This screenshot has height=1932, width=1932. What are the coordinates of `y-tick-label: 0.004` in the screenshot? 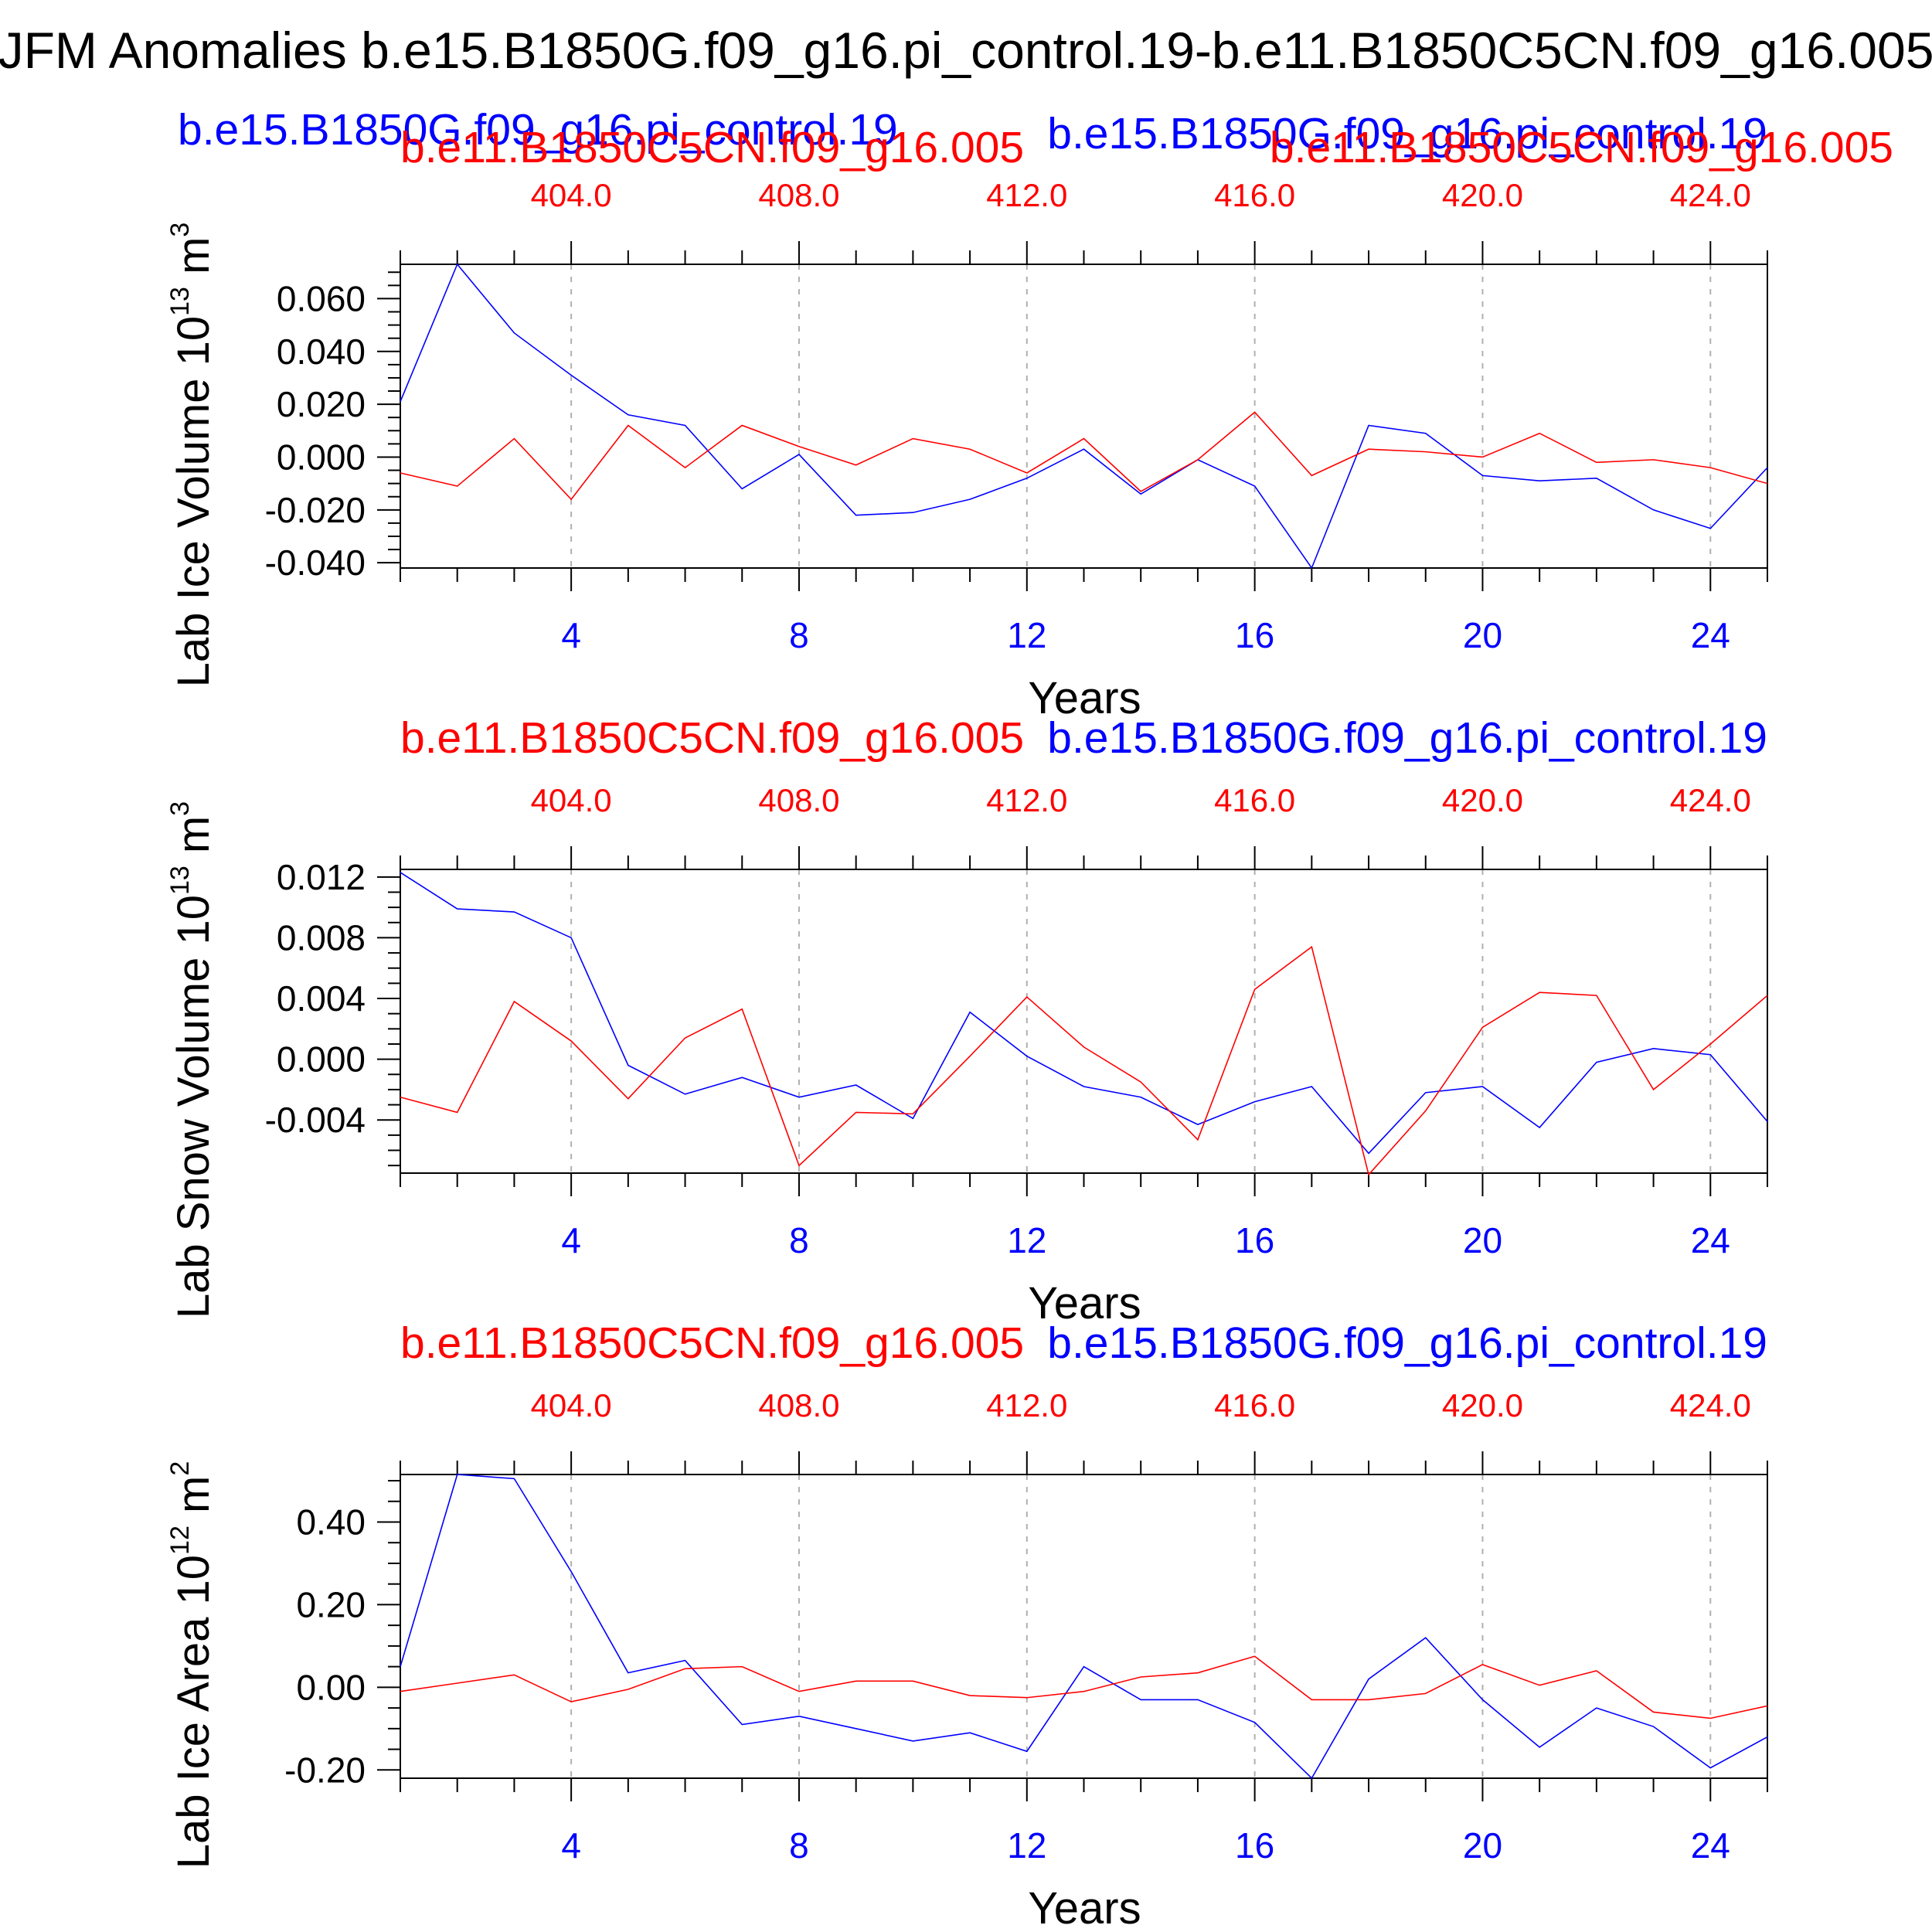 It's located at (321, 999).